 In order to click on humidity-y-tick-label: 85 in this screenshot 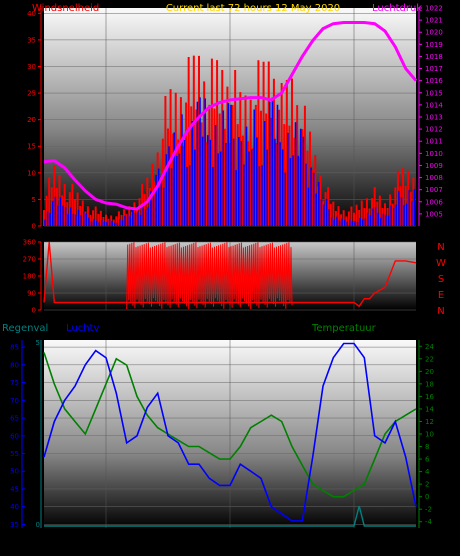, I will do `click(14, 348)`.